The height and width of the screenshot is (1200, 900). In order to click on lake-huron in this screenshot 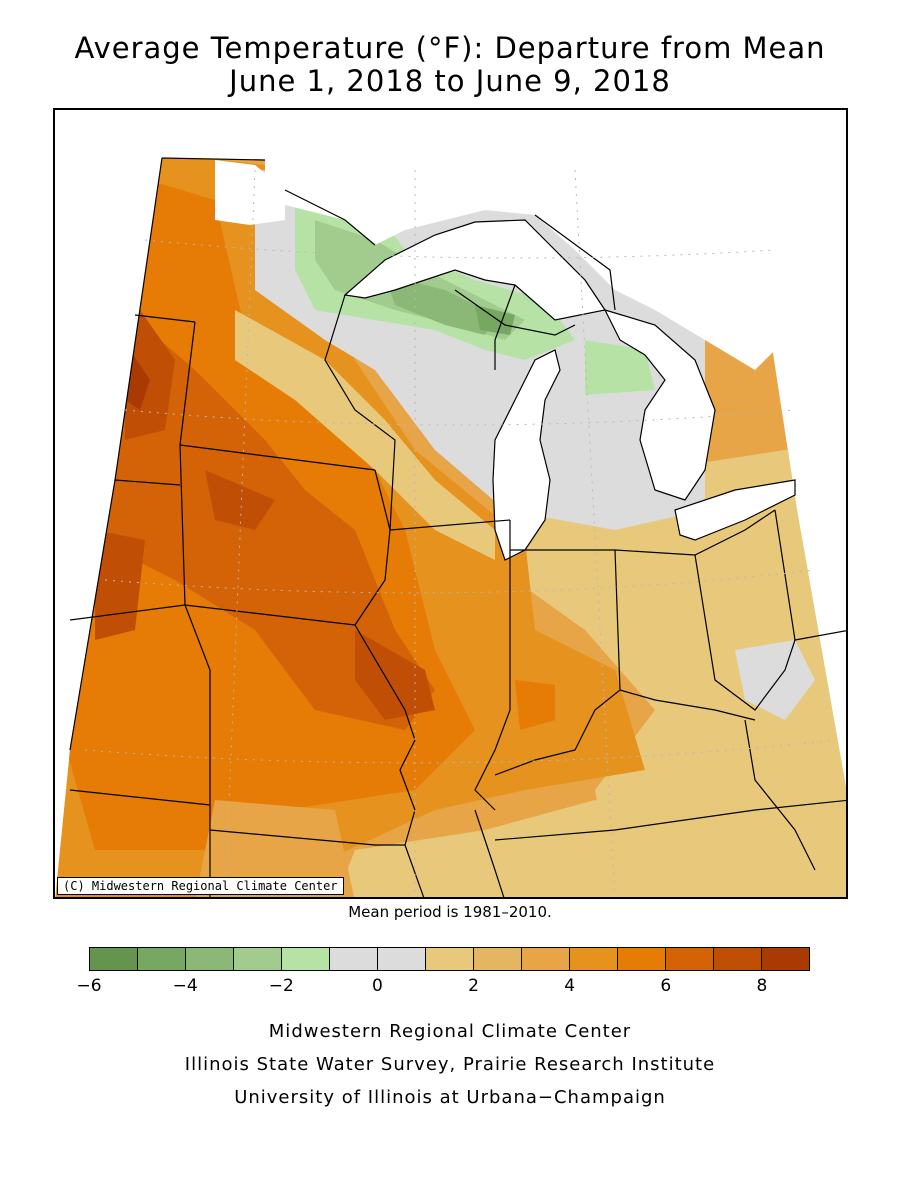, I will do `click(659, 405)`.